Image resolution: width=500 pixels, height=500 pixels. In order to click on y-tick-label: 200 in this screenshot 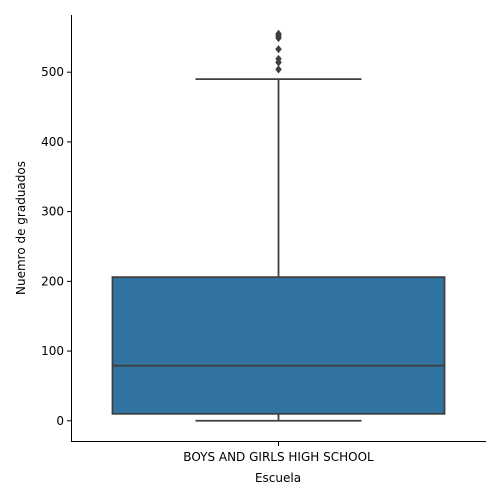, I will do `click(52, 281)`.